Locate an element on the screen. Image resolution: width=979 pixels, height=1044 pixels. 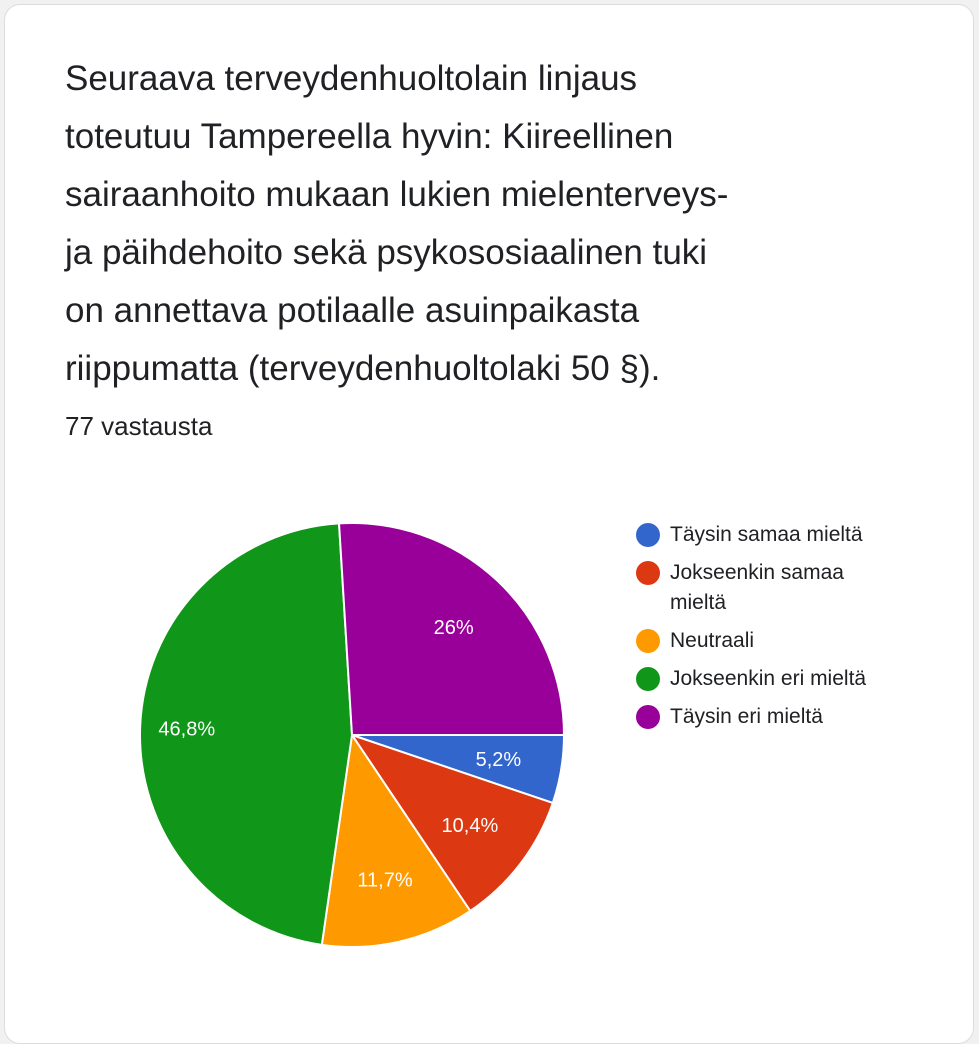
question-line: Seuraava terveydenhuoltolain linjaus is located at coordinates (351, 78).